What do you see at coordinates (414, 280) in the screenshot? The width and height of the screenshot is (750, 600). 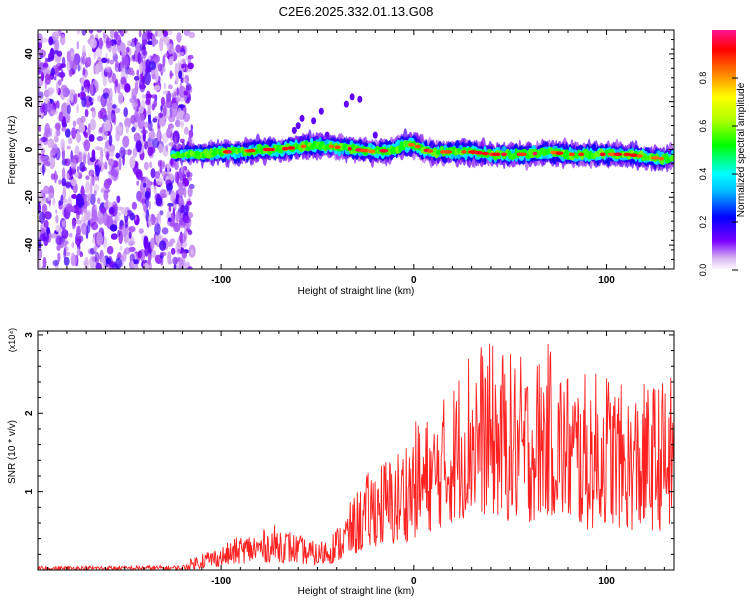 I see `spectrogram-xtick-label: 0` at bounding box center [414, 280].